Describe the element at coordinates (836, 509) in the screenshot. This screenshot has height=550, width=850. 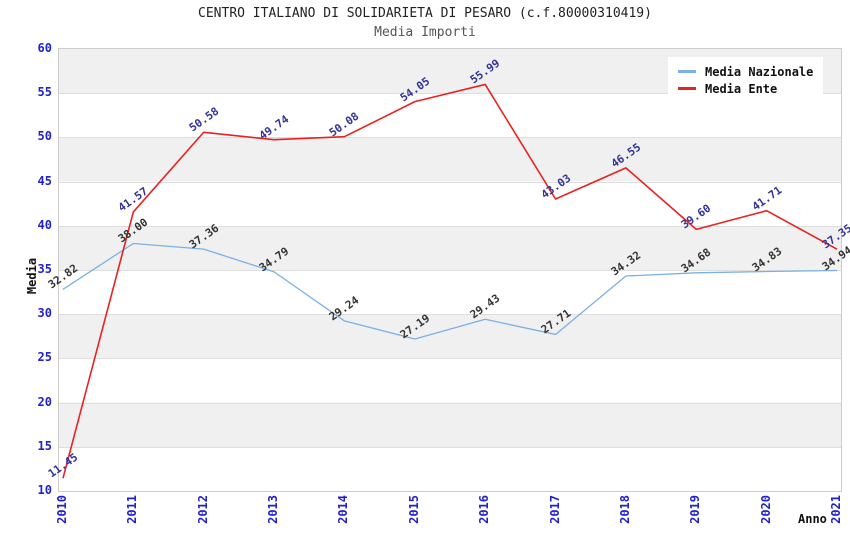
I see `x-tick-label: 2021` at that location.